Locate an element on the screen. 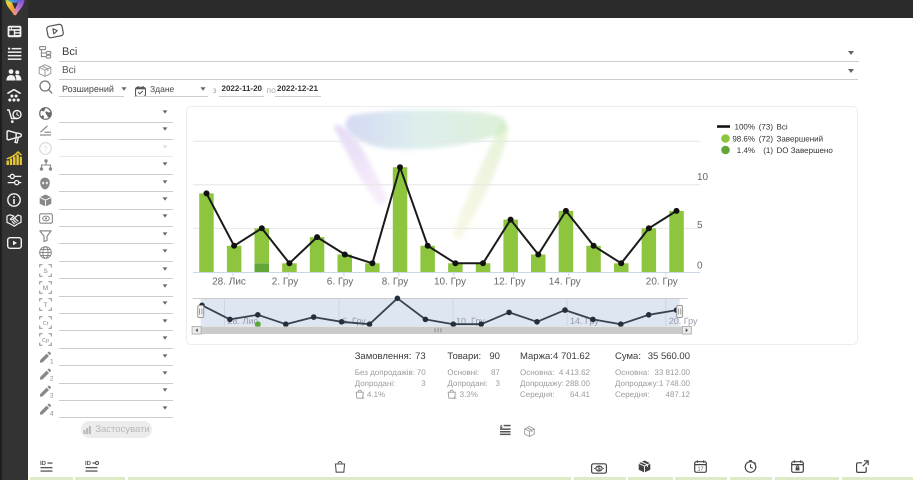 This screenshot has width=913, height=480. svg-text: M is located at coordinates (45, 288).